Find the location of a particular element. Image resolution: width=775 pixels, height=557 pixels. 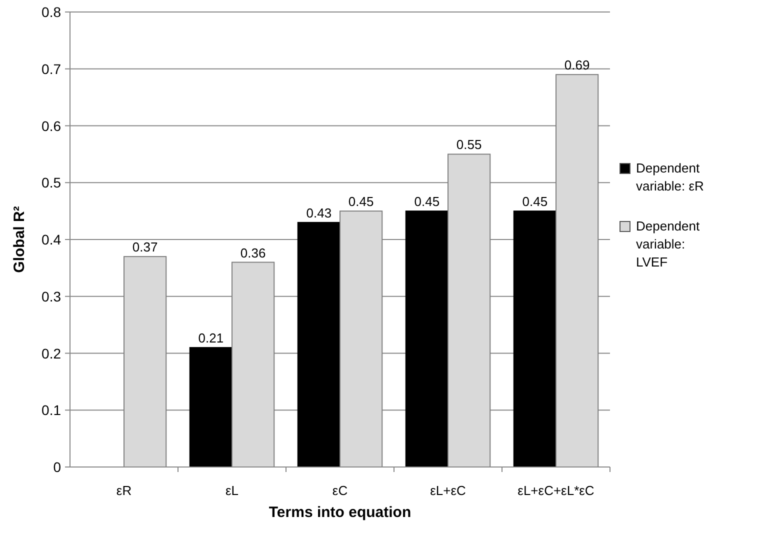

x-tick-label: εL+εC is located at coordinates (448, 490).